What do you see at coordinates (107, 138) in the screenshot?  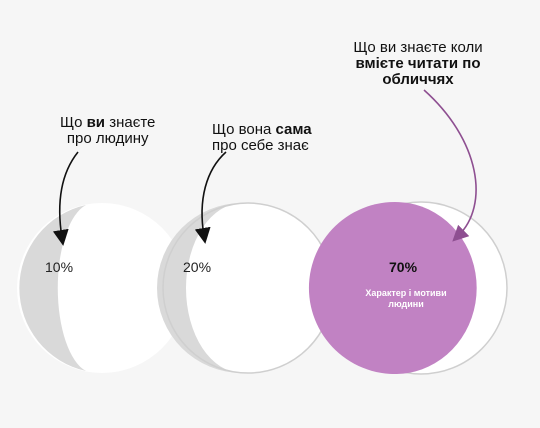 I see `label-circle-10-line2: про людину` at bounding box center [107, 138].